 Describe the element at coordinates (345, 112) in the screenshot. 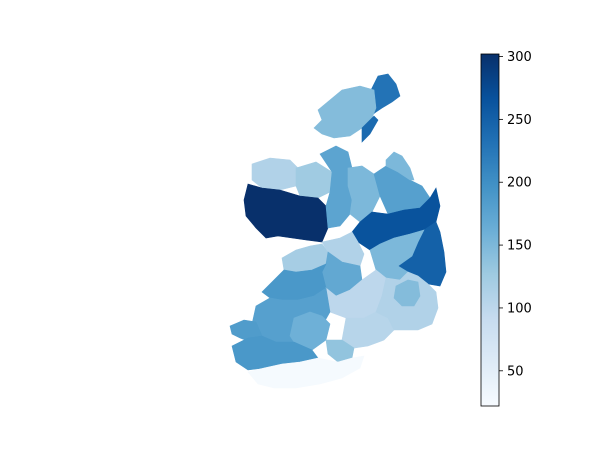

I see `region-northwest` at that location.